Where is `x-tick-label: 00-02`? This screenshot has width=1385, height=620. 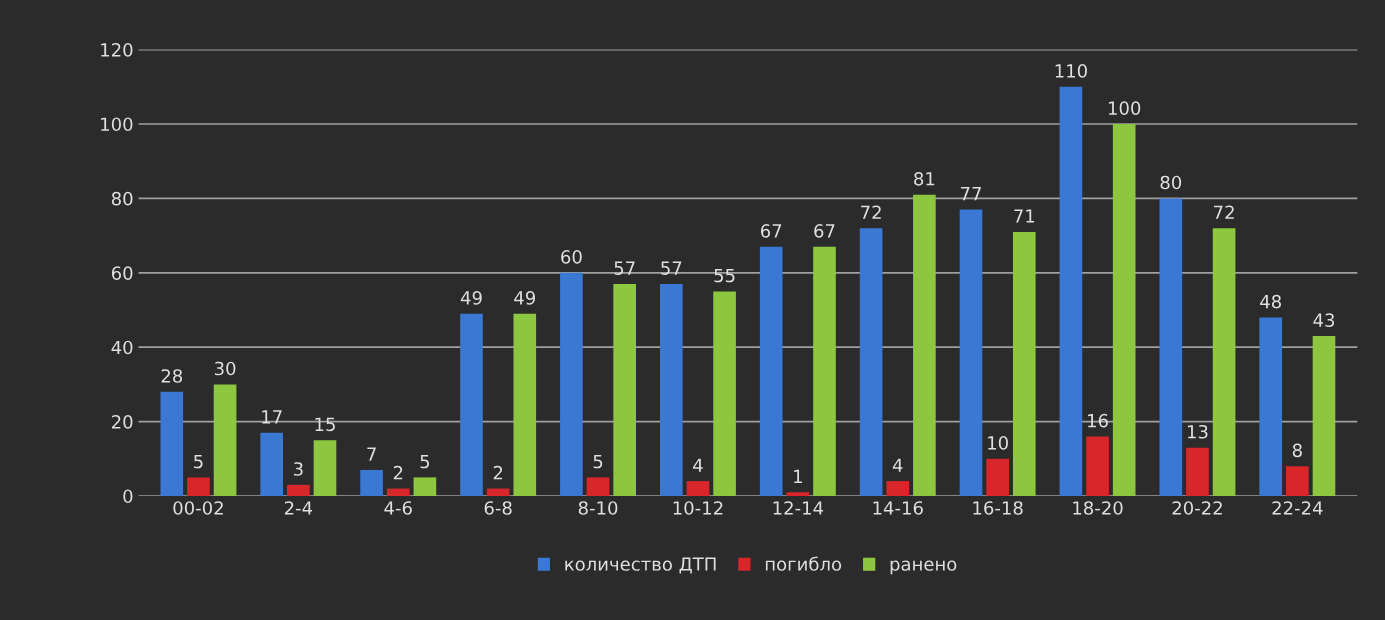 x-tick-label: 00-02 is located at coordinates (198, 508).